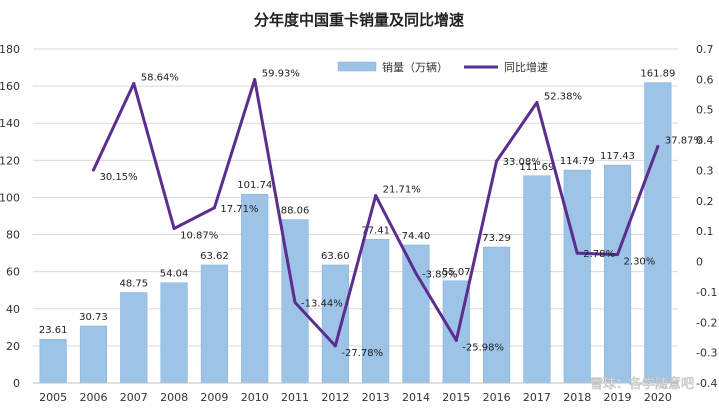  Describe the element at coordinates (174, 397) in the screenshot. I see `x-axis-tick-label: 2008` at that location.